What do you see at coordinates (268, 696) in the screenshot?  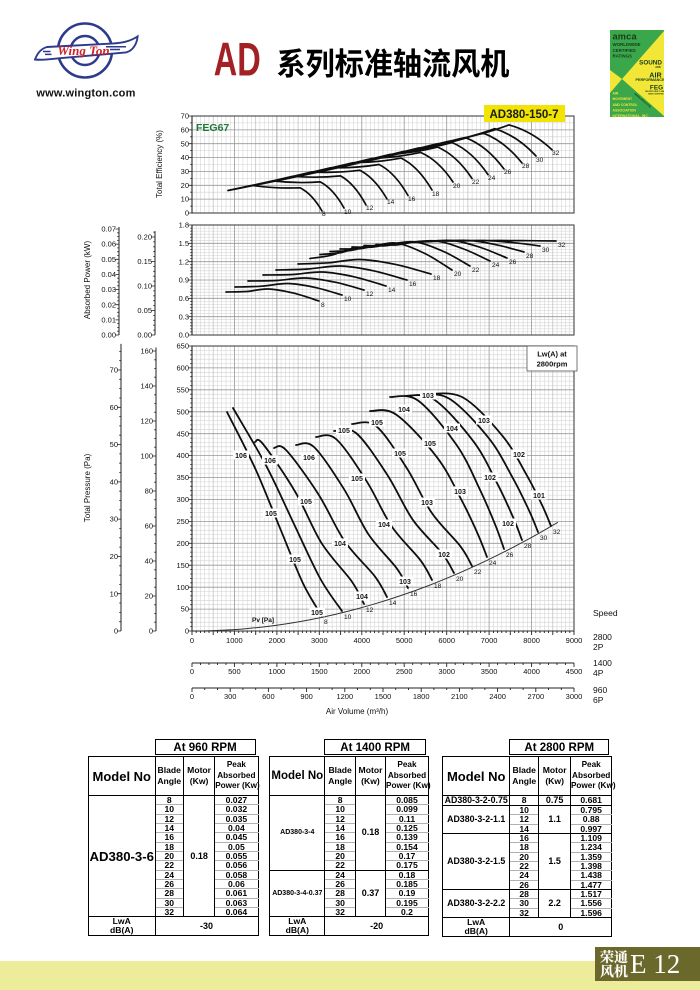 I see `svg-text: 600` at bounding box center [268, 696].